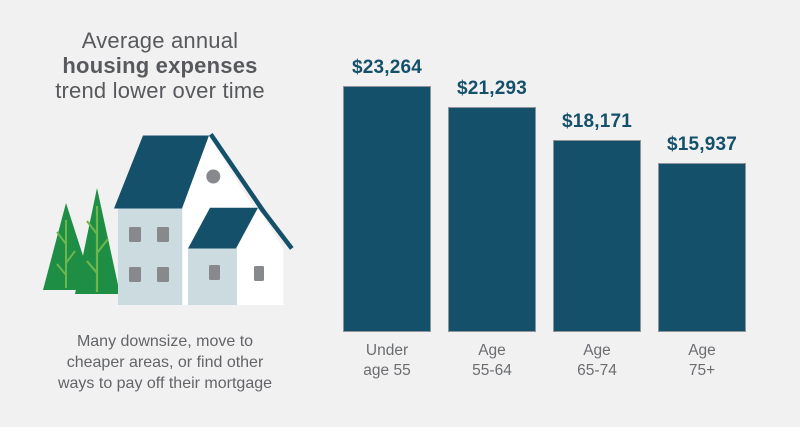 This screenshot has height=427, width=800. Describe the element at coordinates (544, 361) in the screenshot. I see `x-axis-labels: Under age 55 Age 55-64 Age 65-74 Age 75+` at that location.